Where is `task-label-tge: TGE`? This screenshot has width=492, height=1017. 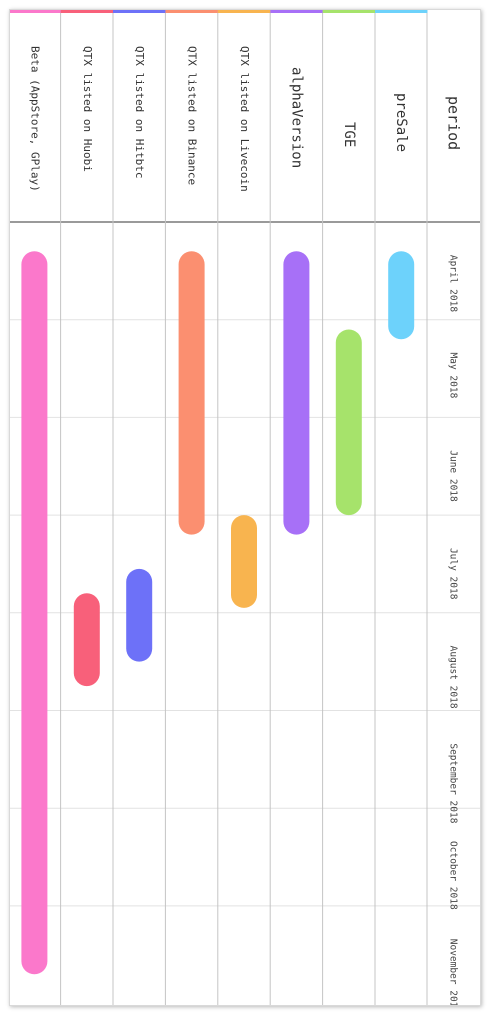
task-label-tge: TGE is located at coordinates (349, 134).